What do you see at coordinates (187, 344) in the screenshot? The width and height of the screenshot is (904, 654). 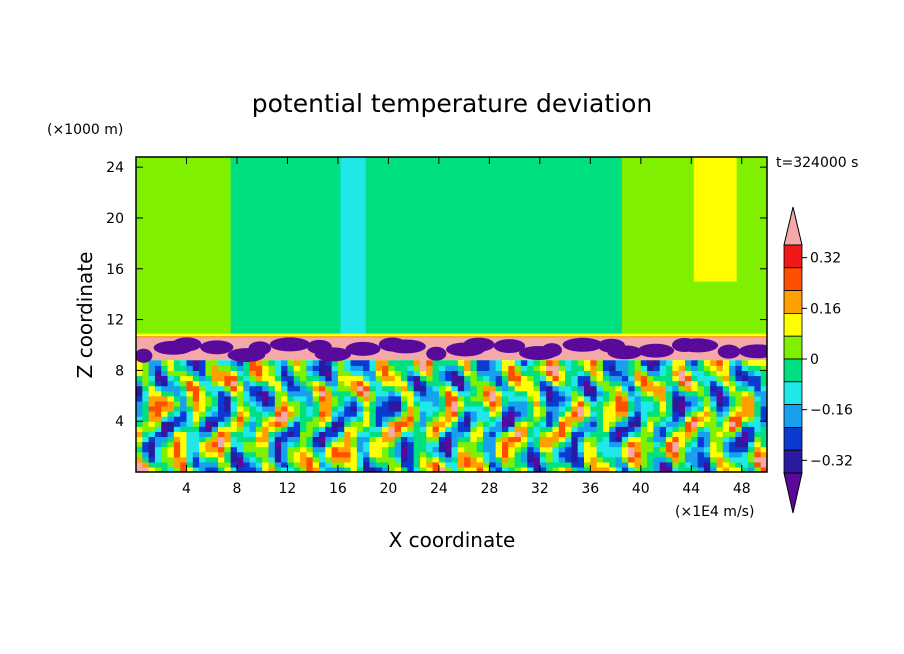 I see `plume-top` at bounding box center [187, 344].